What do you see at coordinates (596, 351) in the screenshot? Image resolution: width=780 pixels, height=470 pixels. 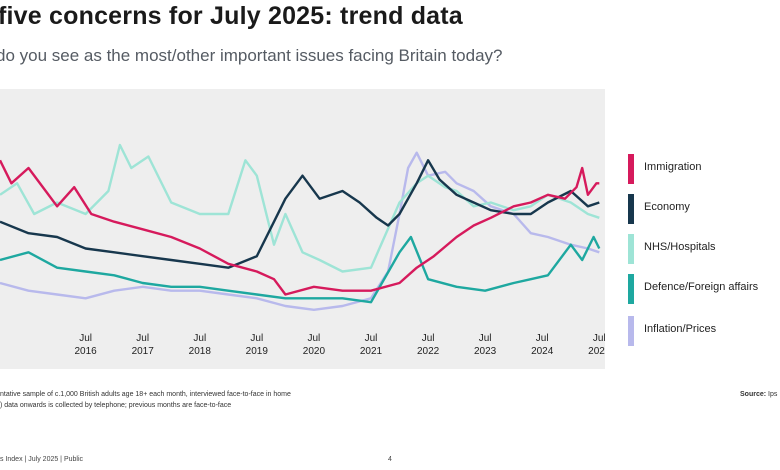 I see `x-tick-year-2025: 2025` at bounding box center [596, 351].